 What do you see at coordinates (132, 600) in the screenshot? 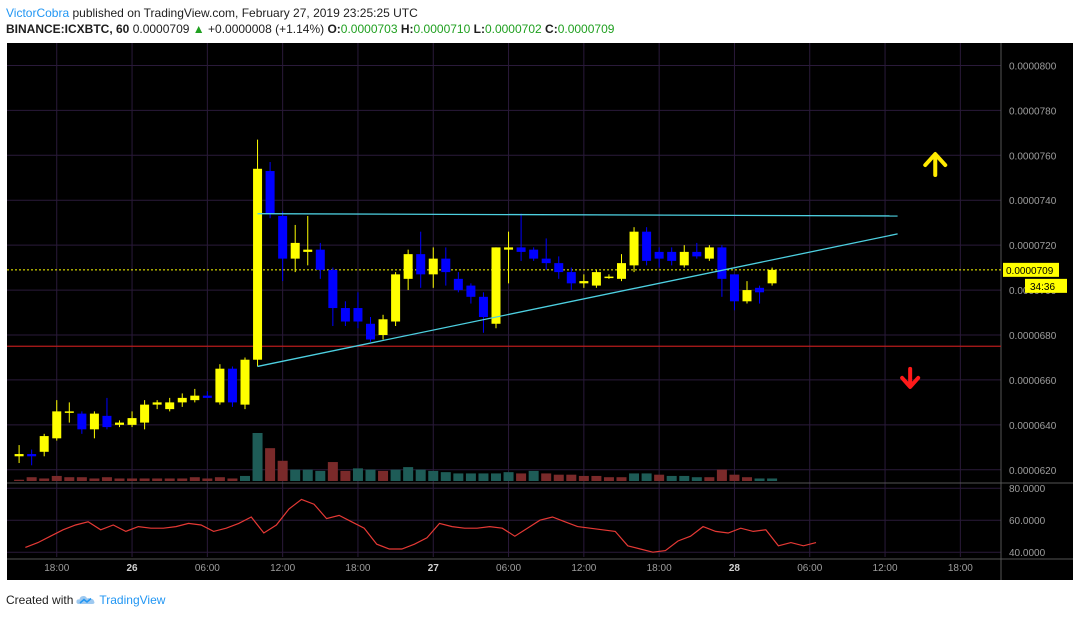
I see `tradingview-link: TradingView` at bounding box center [132, 600].